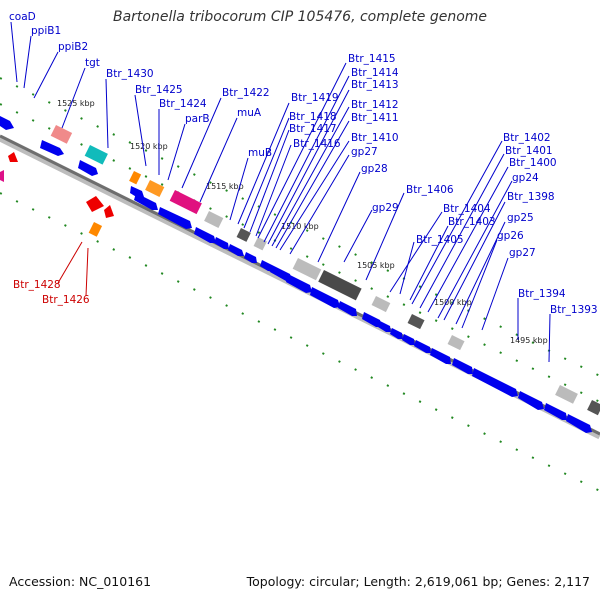 This screenshot has width=600, height=600. Describe the element at coordinates (520, 218) in the screenshot. I see `gene-label: gp25` at that location.